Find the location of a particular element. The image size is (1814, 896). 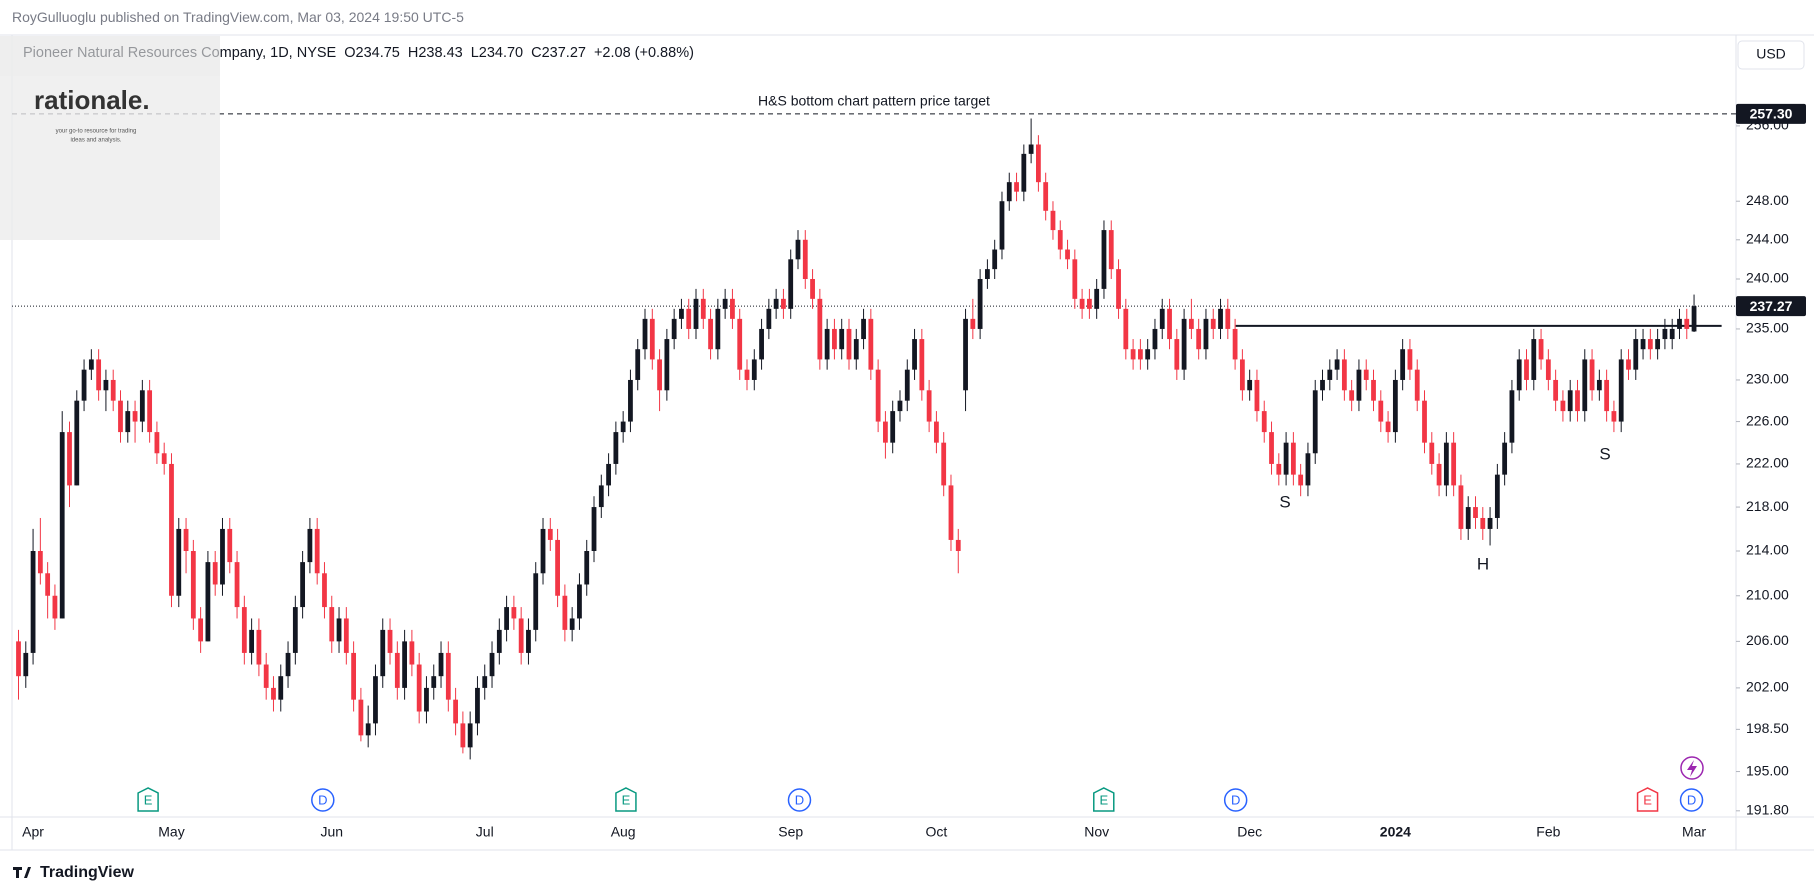

annotation: H&S bottom chart pattern price target is located at coordinates (874, 101).